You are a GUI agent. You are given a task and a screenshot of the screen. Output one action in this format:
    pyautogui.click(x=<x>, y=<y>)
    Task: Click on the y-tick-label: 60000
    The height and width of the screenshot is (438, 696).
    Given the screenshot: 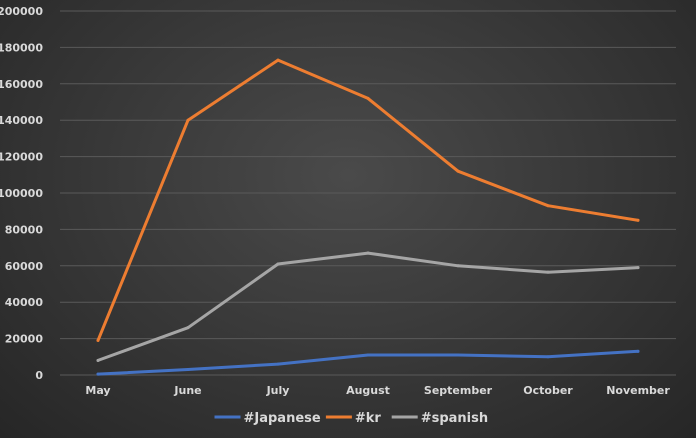 What is the action you would take?
    pyautogui.click(x=24, y=266)
    